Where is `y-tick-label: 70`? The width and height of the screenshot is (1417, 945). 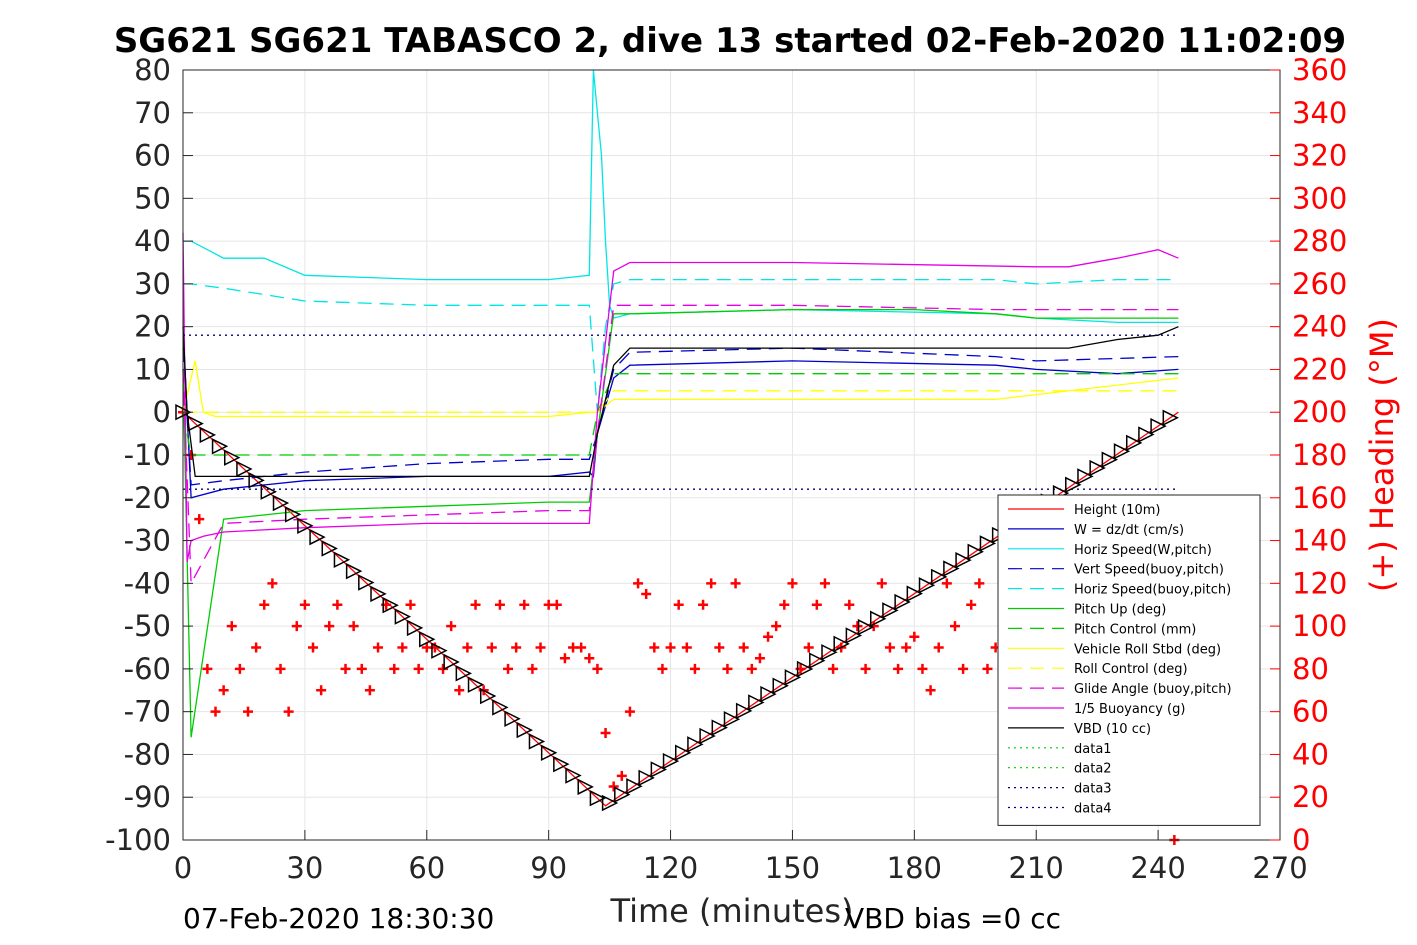
y-tick-label: 70 is located at coordinates (152, 113).